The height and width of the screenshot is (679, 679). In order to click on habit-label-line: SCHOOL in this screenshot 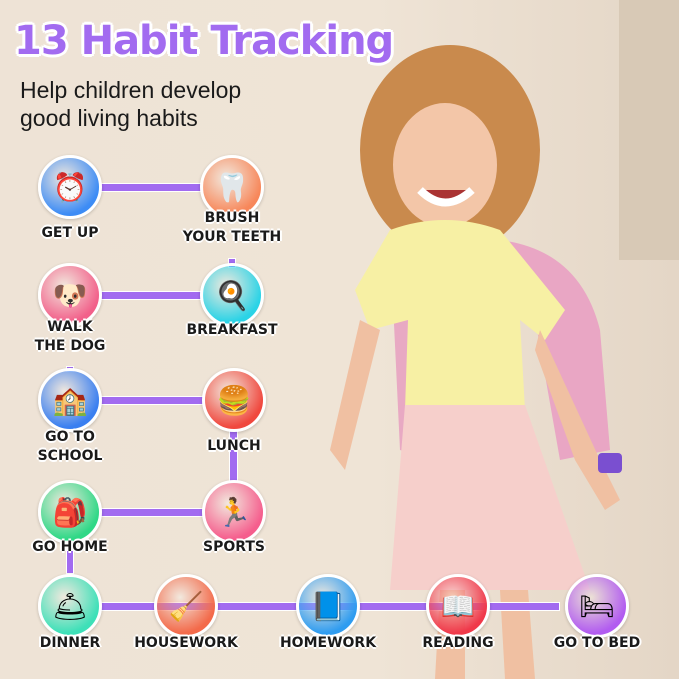, I will do `click(70, 456)`.